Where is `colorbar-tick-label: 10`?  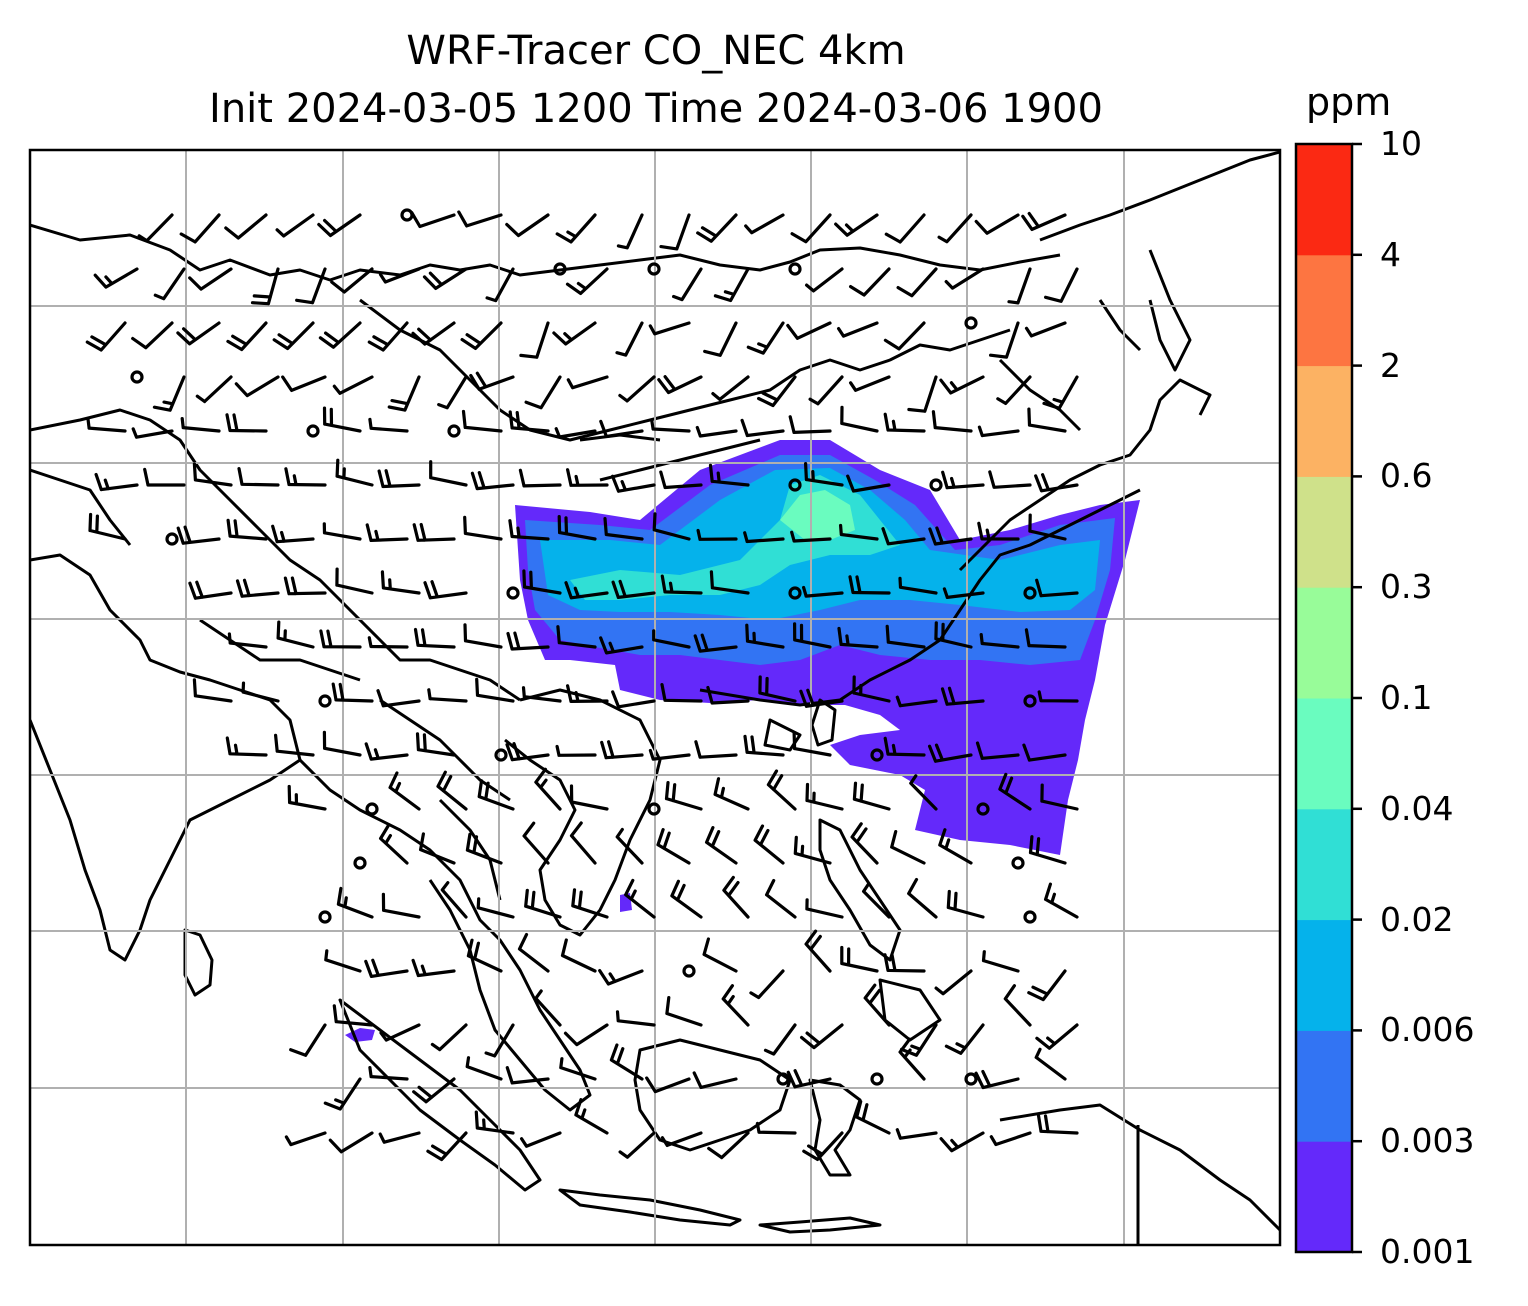 colorbar-tick-label: 10 is located at coordinates (1401, 143).